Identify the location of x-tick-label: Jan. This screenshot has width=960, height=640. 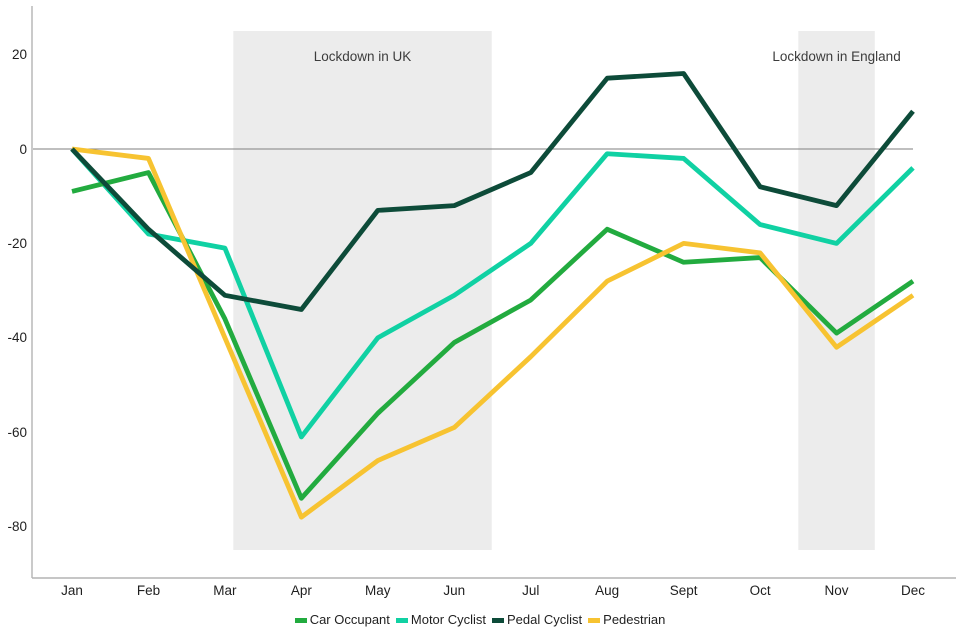
(72, 590).